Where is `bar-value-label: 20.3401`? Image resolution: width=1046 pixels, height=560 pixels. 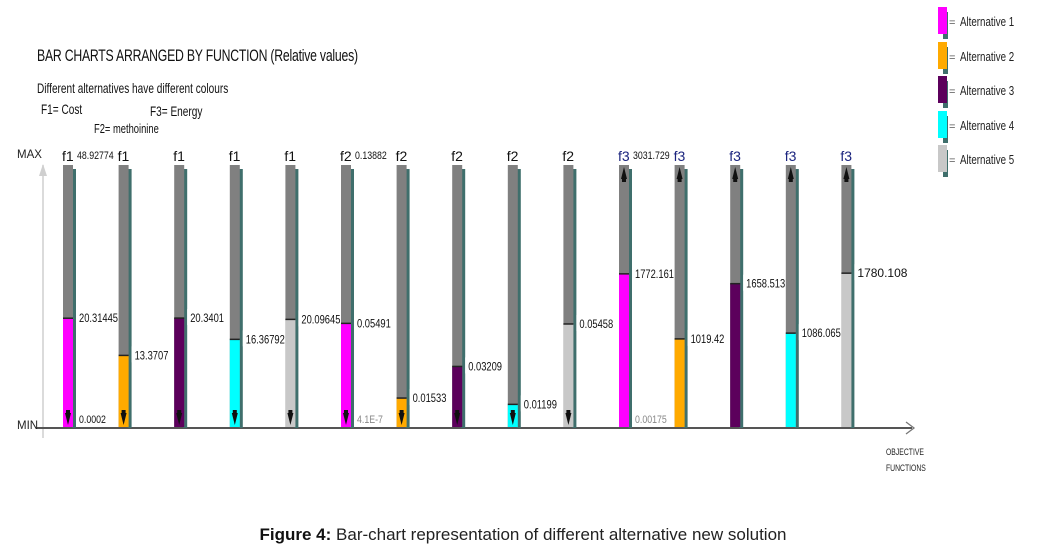 bar-value-label: 20.3401 is located at coordinates (207, 318).